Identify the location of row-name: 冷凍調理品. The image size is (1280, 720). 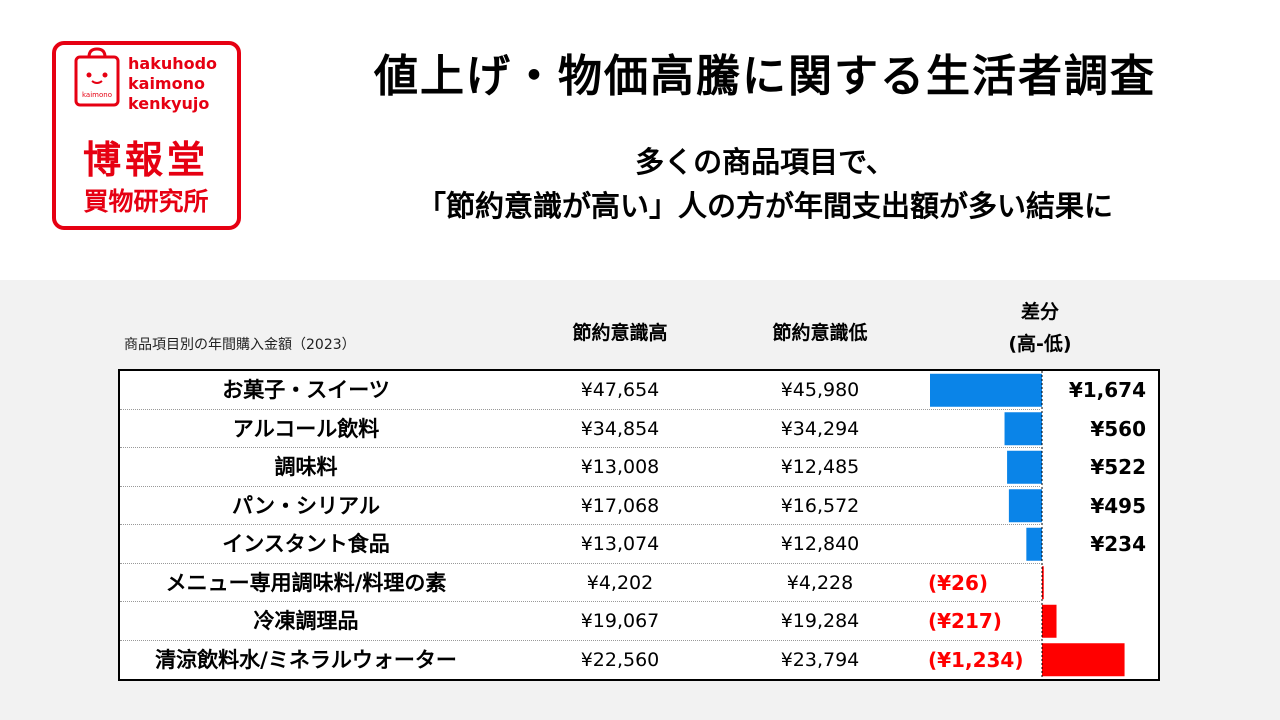
(306, 621).